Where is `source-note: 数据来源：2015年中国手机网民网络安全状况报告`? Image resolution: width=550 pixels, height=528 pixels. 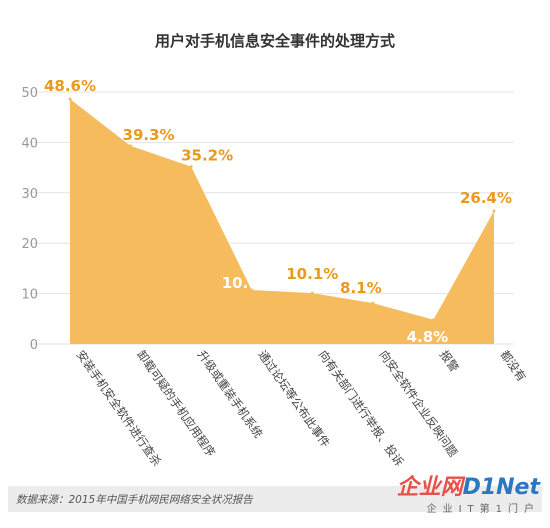
source-note: 数据来源：2015年中国手机网民网络安全状况报告 is located at coordinates (134, 500).